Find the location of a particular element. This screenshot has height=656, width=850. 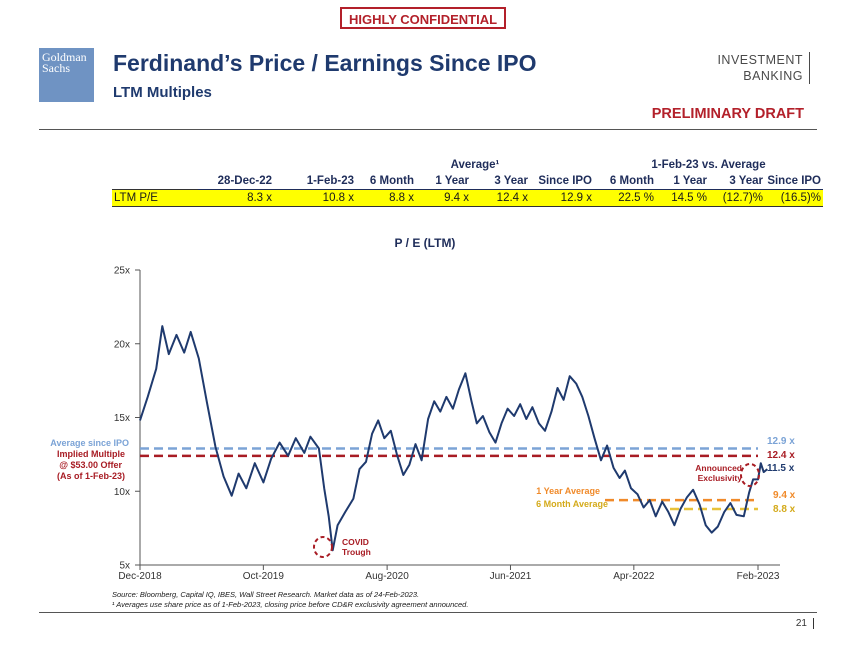

logo-text-1: Goldman is located at coordinates (64, 57).